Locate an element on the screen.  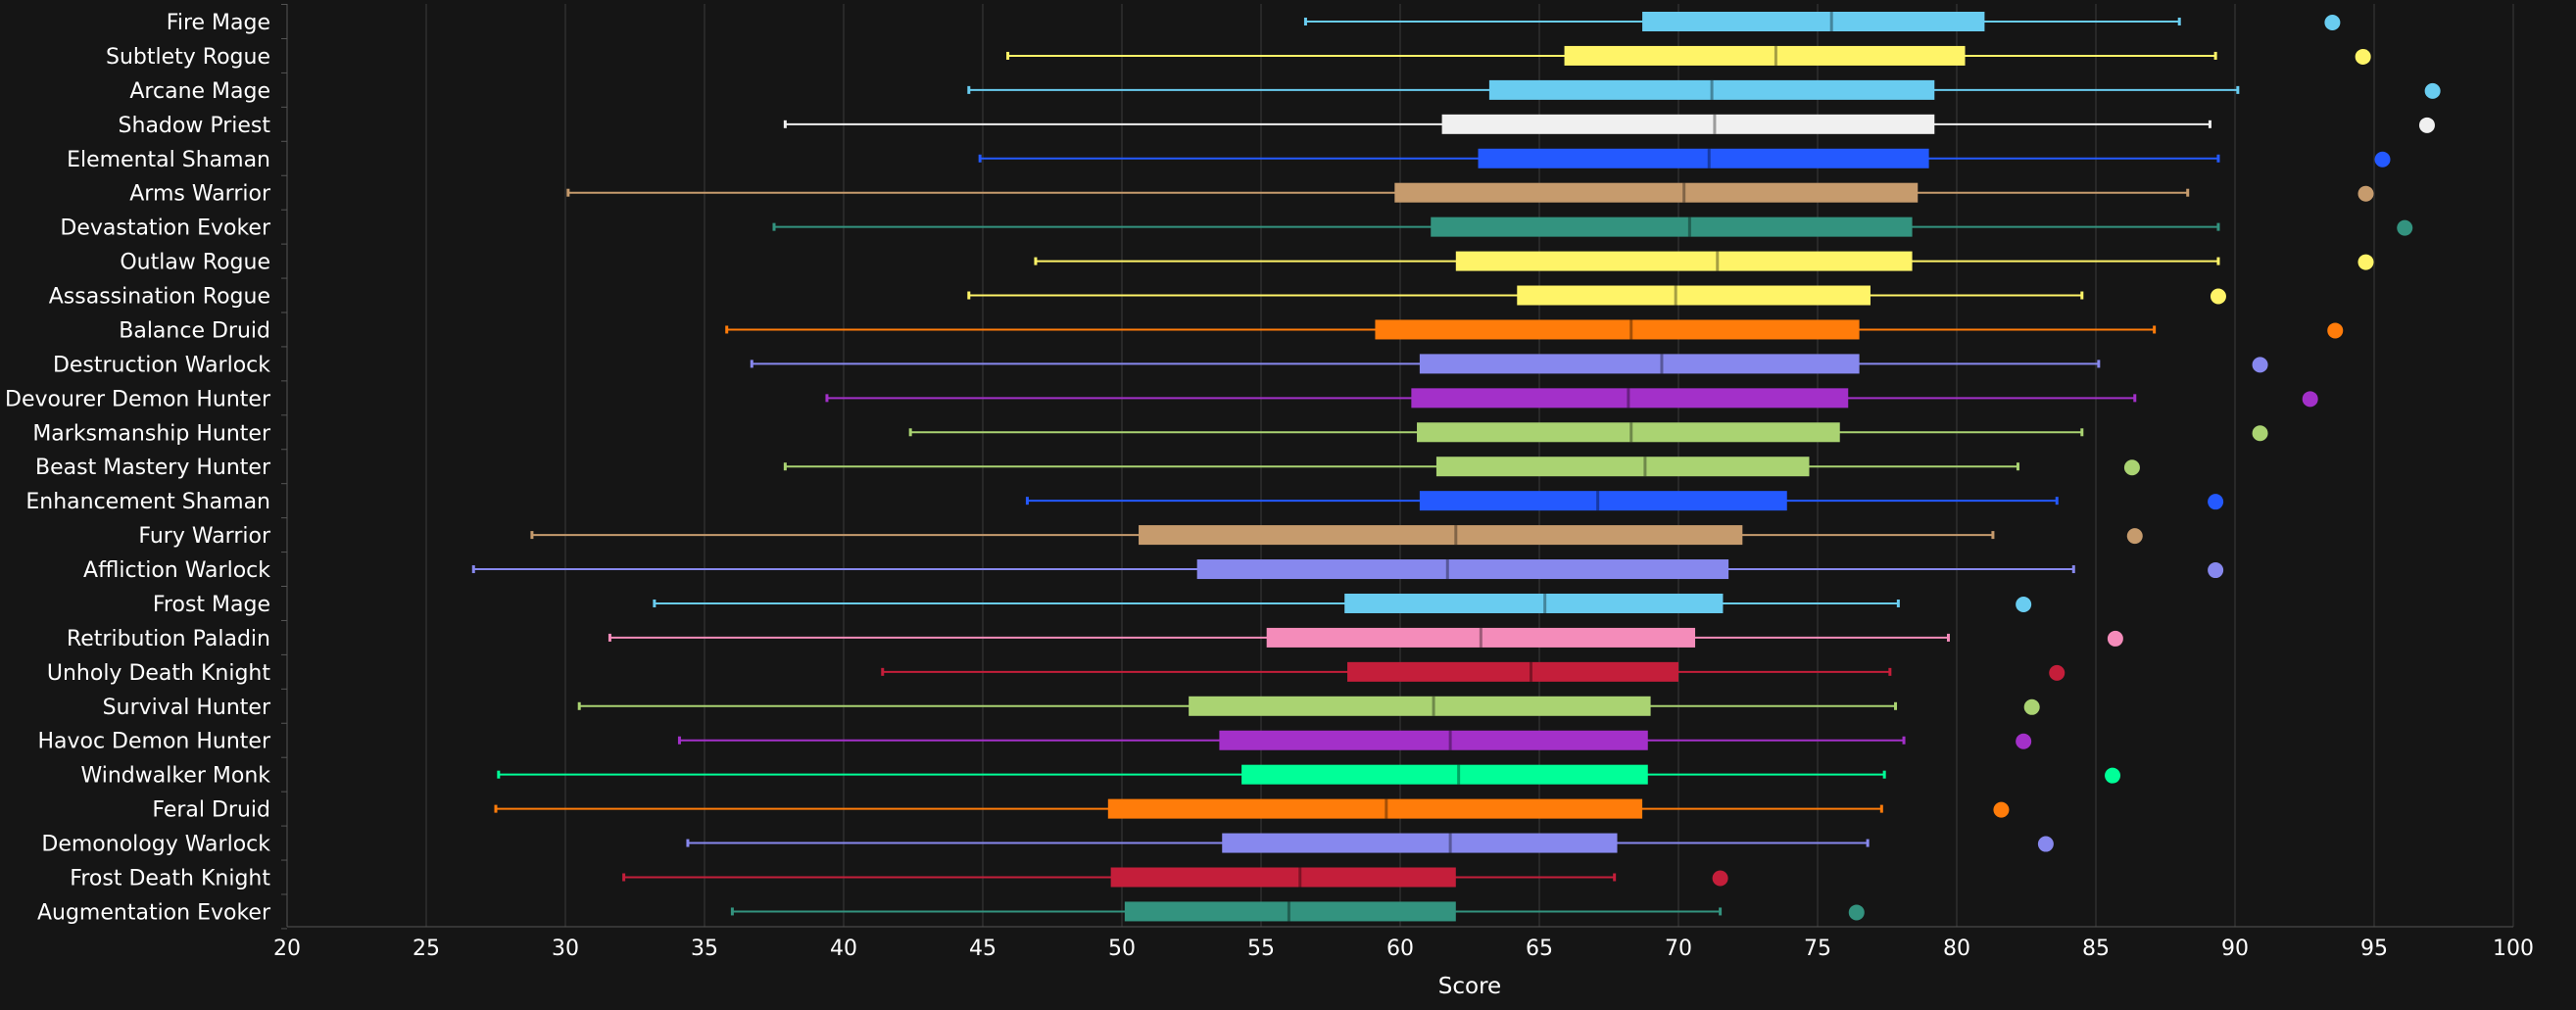
row-label: Fury Warrior is located at coordinates (204, 537).